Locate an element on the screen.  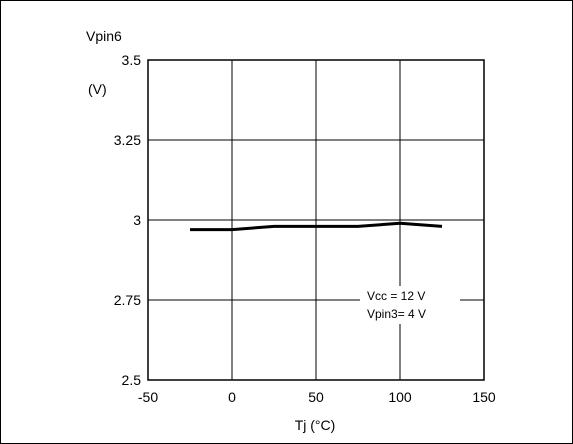
y-tick-label: 2.75 is located at coordinates (127, 300).